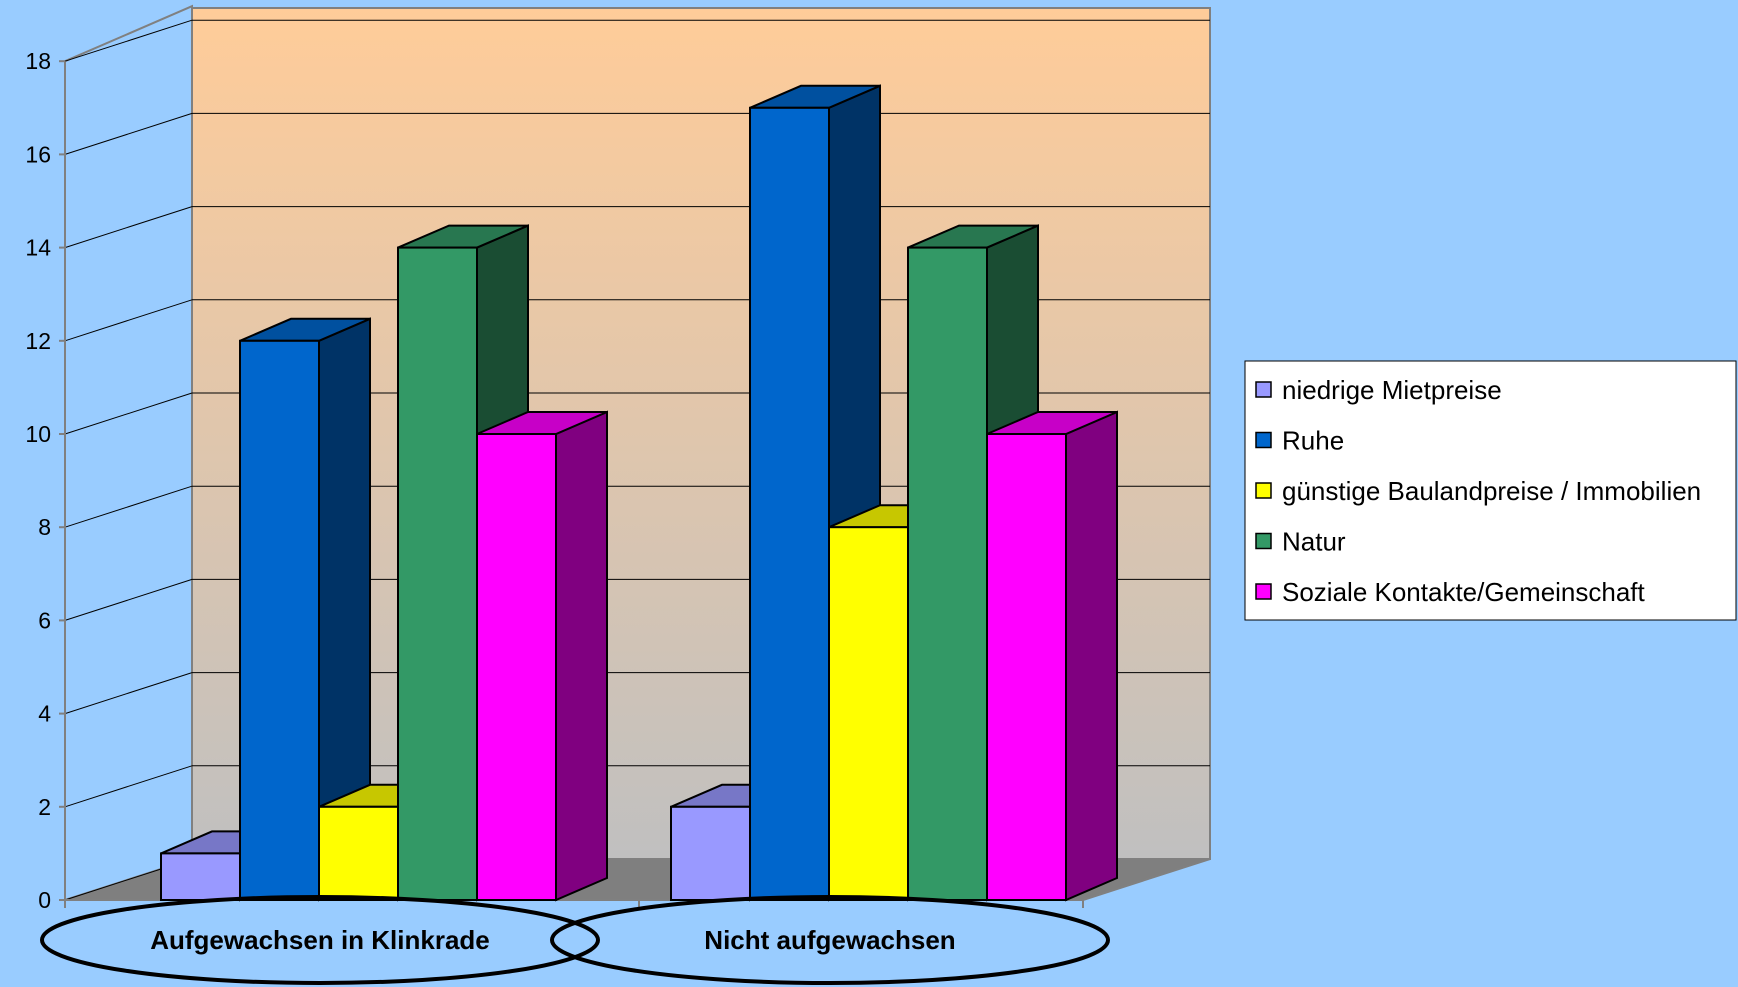 Image resolution: width=1738 pixels, height=987 pixels. Describe the element at coordinates (1392, 390) in the screenshot. I see `legend-entry: niedrige Mietpreise` at that location.